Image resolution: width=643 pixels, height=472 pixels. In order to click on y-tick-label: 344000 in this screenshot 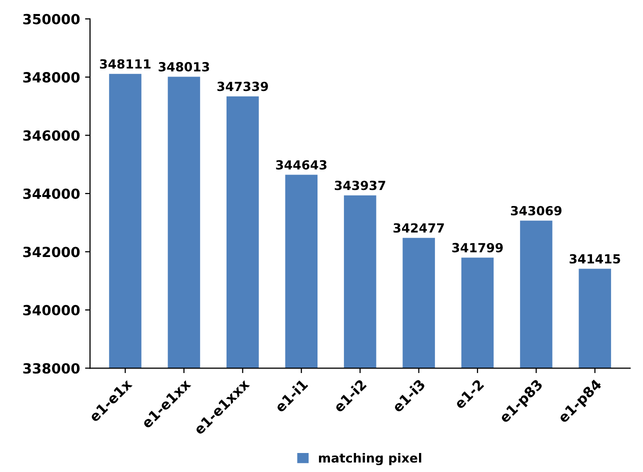, I will do `click(51, 193)`.